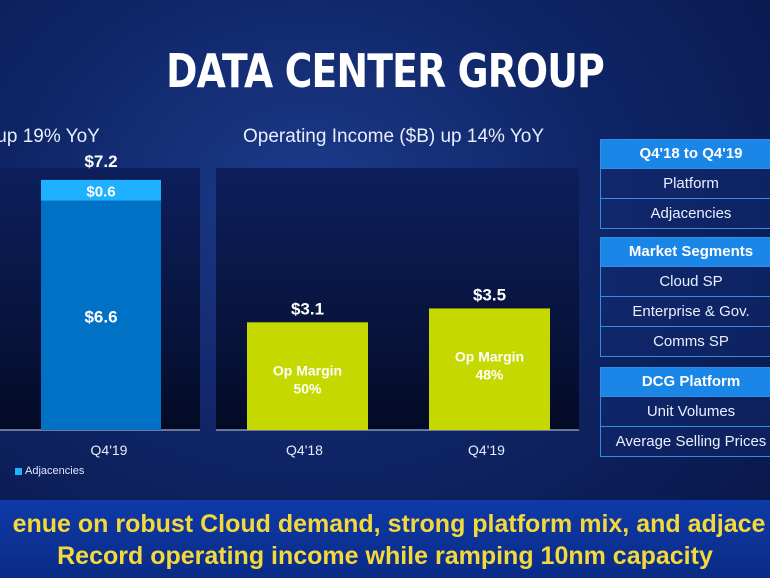  I want to click on annotation-op-margin-value: 50%, so click(307, 388).